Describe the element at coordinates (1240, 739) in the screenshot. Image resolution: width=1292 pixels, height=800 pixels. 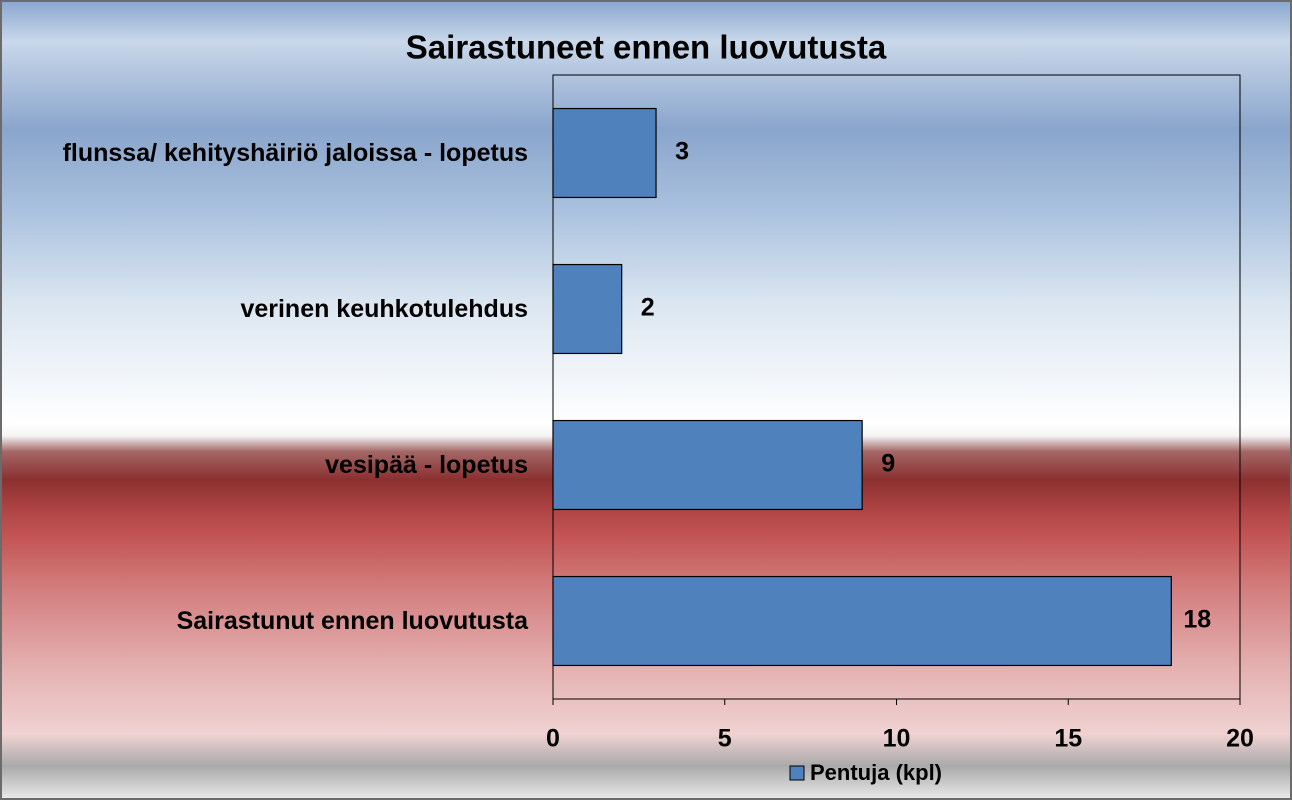
I see `x-tick-label: 20` at that location.